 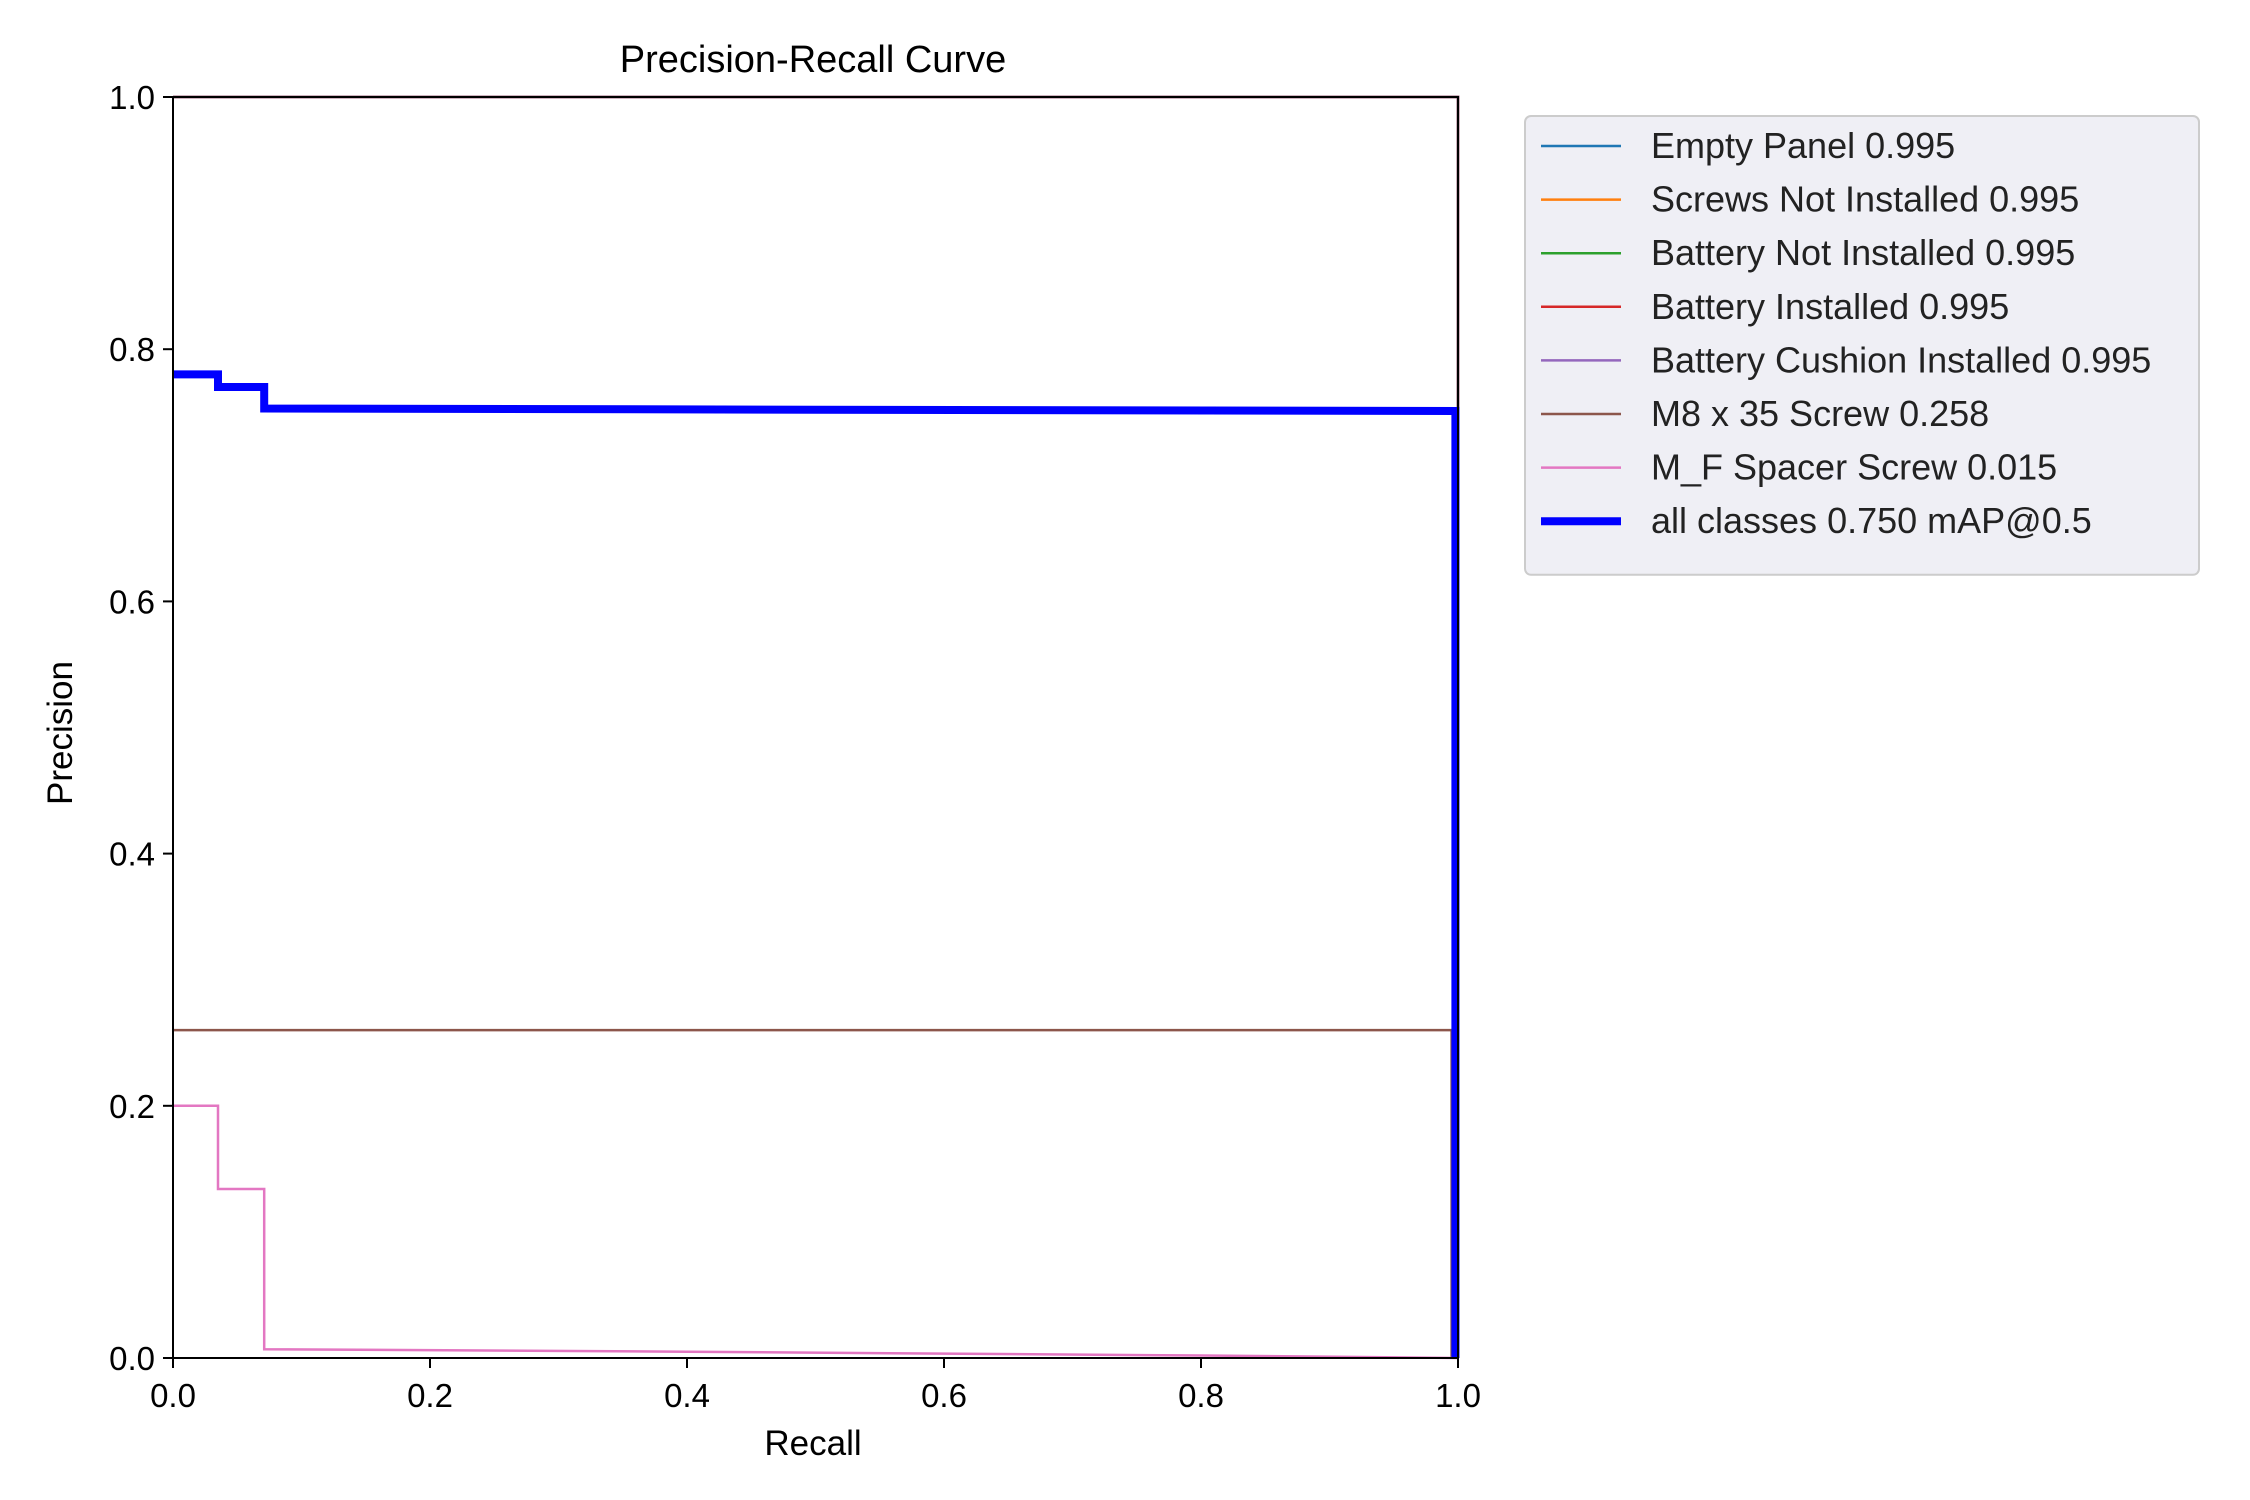 What do you see at coordinates (132, 1106) in the screenshot?
I see `y-tick-label: 0.2` at bounding box center [132, 1106].